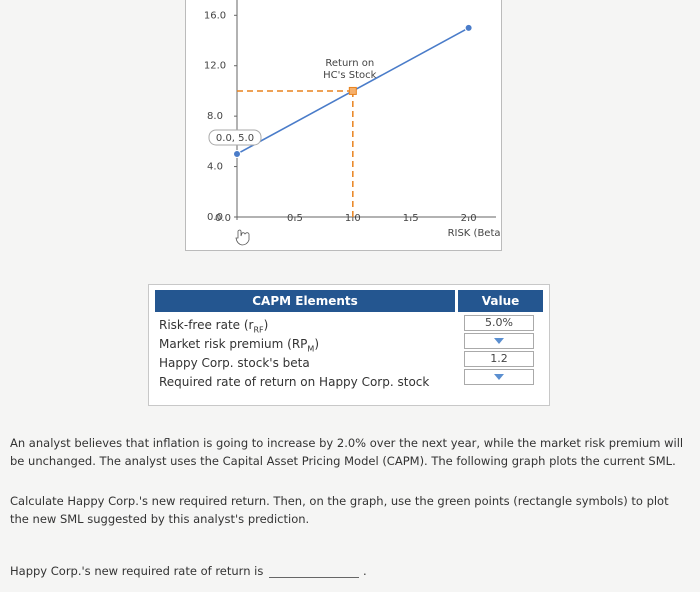 This screenshot has width=700, height=592. I want to click on y-tick-label: 16.0, so click(215, 15).